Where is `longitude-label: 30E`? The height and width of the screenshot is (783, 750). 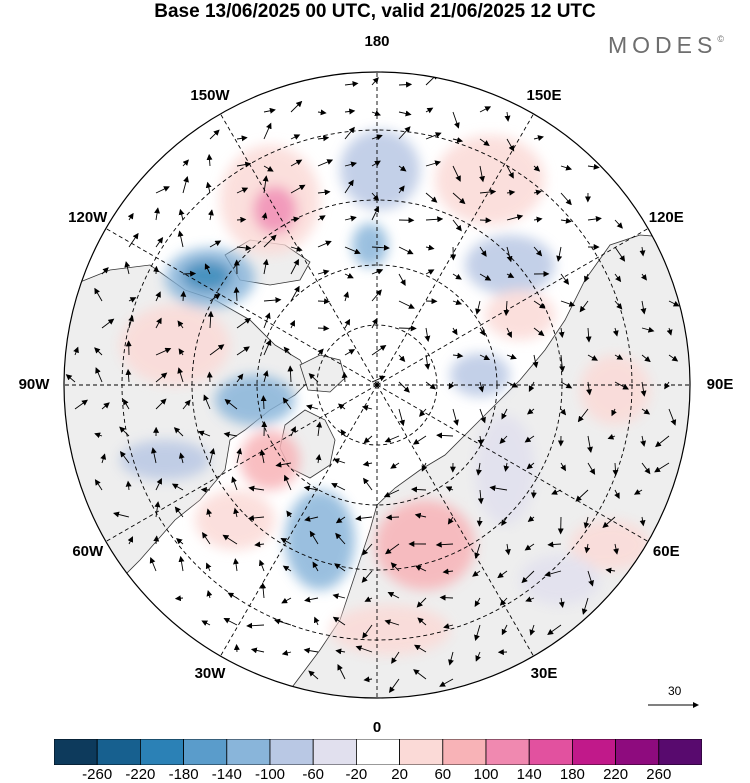 longitude-label: 30E is located at coordinates (544, 674).